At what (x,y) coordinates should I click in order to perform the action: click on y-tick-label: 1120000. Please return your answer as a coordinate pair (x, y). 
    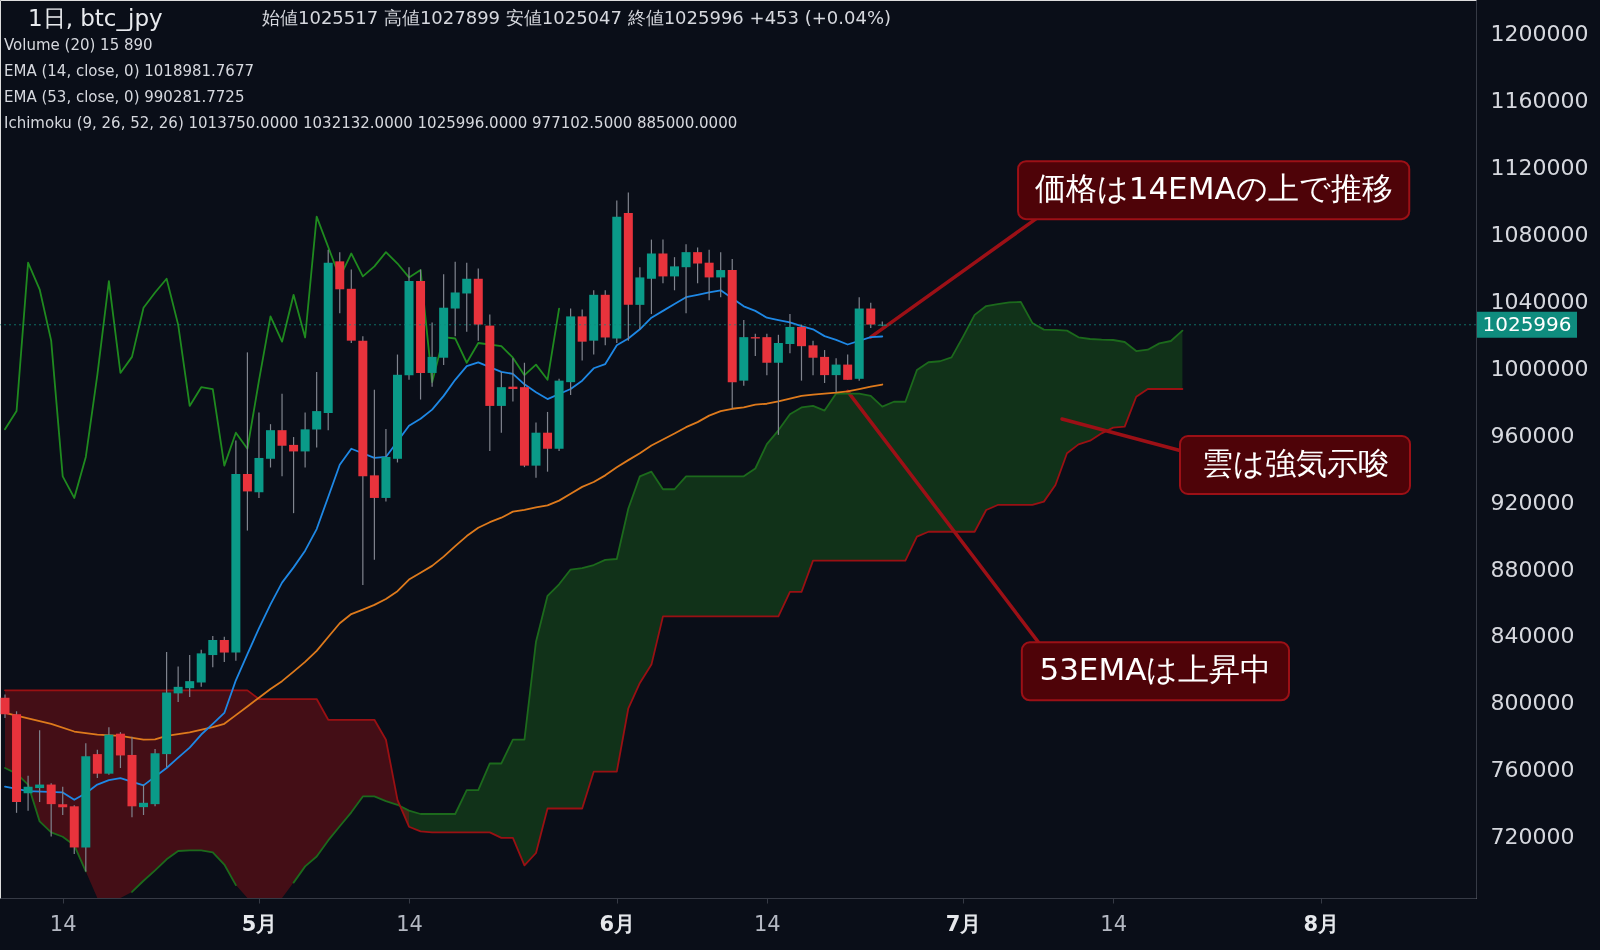
    Looking at the image, I should click on (1539, 167).